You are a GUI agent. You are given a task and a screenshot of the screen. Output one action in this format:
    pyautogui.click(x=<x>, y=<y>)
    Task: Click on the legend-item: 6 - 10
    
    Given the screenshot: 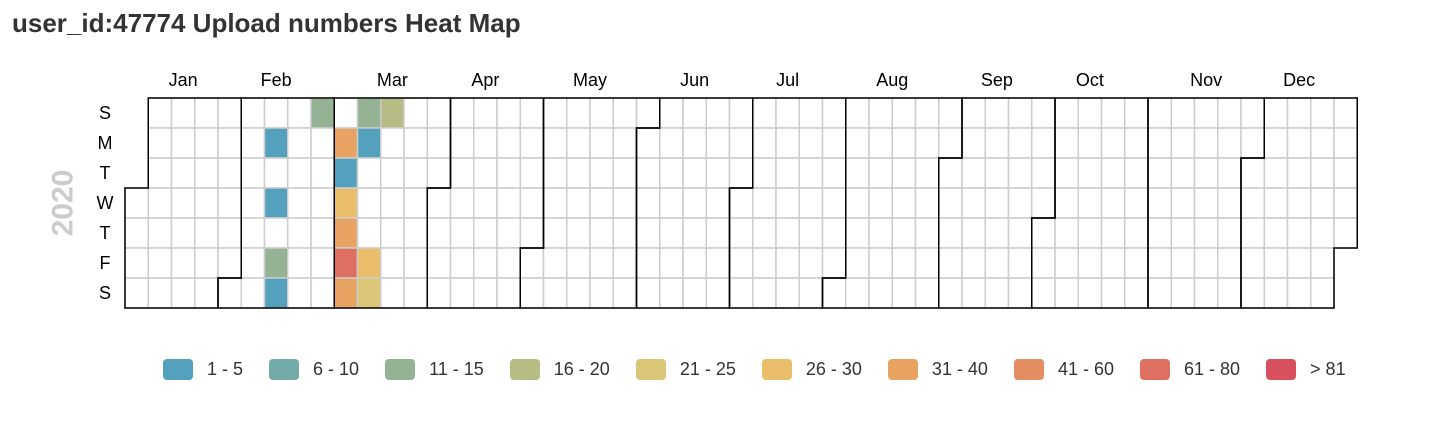 What is the action you would take?
    pyautogui.click(x=314, y=369)
    